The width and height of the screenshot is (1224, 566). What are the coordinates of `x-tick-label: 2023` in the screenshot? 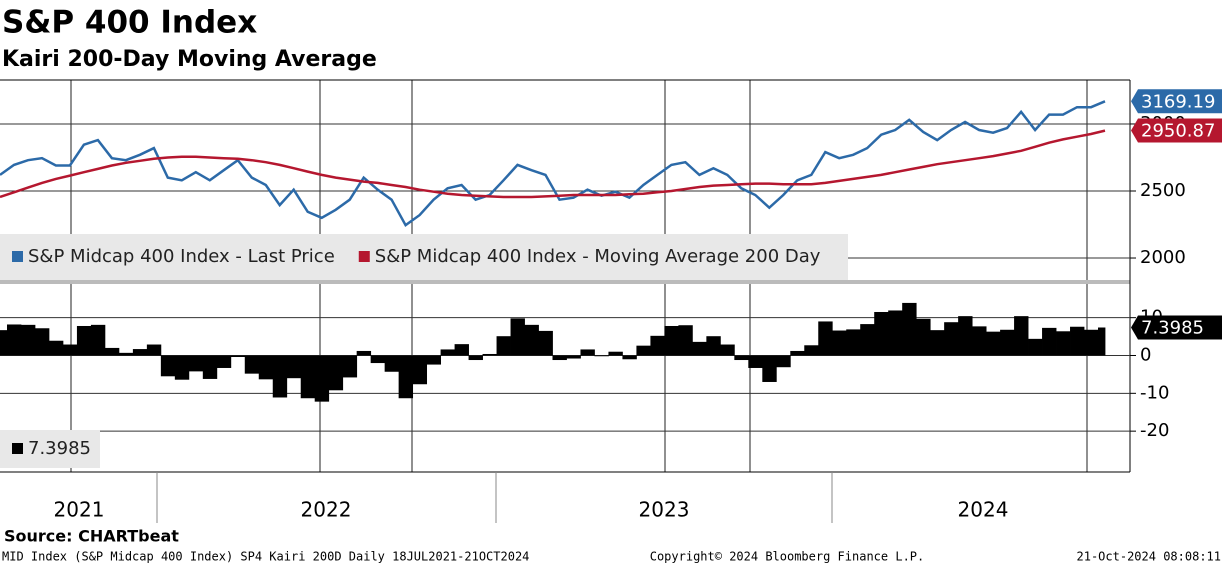 It's located at (664, 510).